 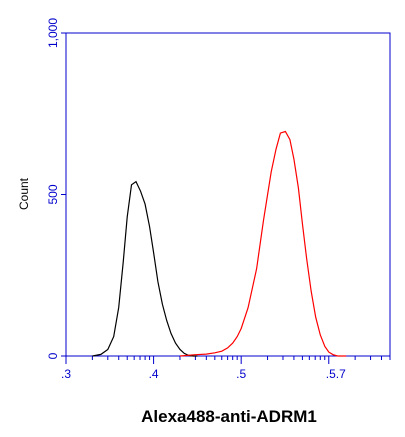 What do you see at coordinates (66, 374) in the screenshot?
I see `x-tick-label: .3` at bounding box center [66, 374].